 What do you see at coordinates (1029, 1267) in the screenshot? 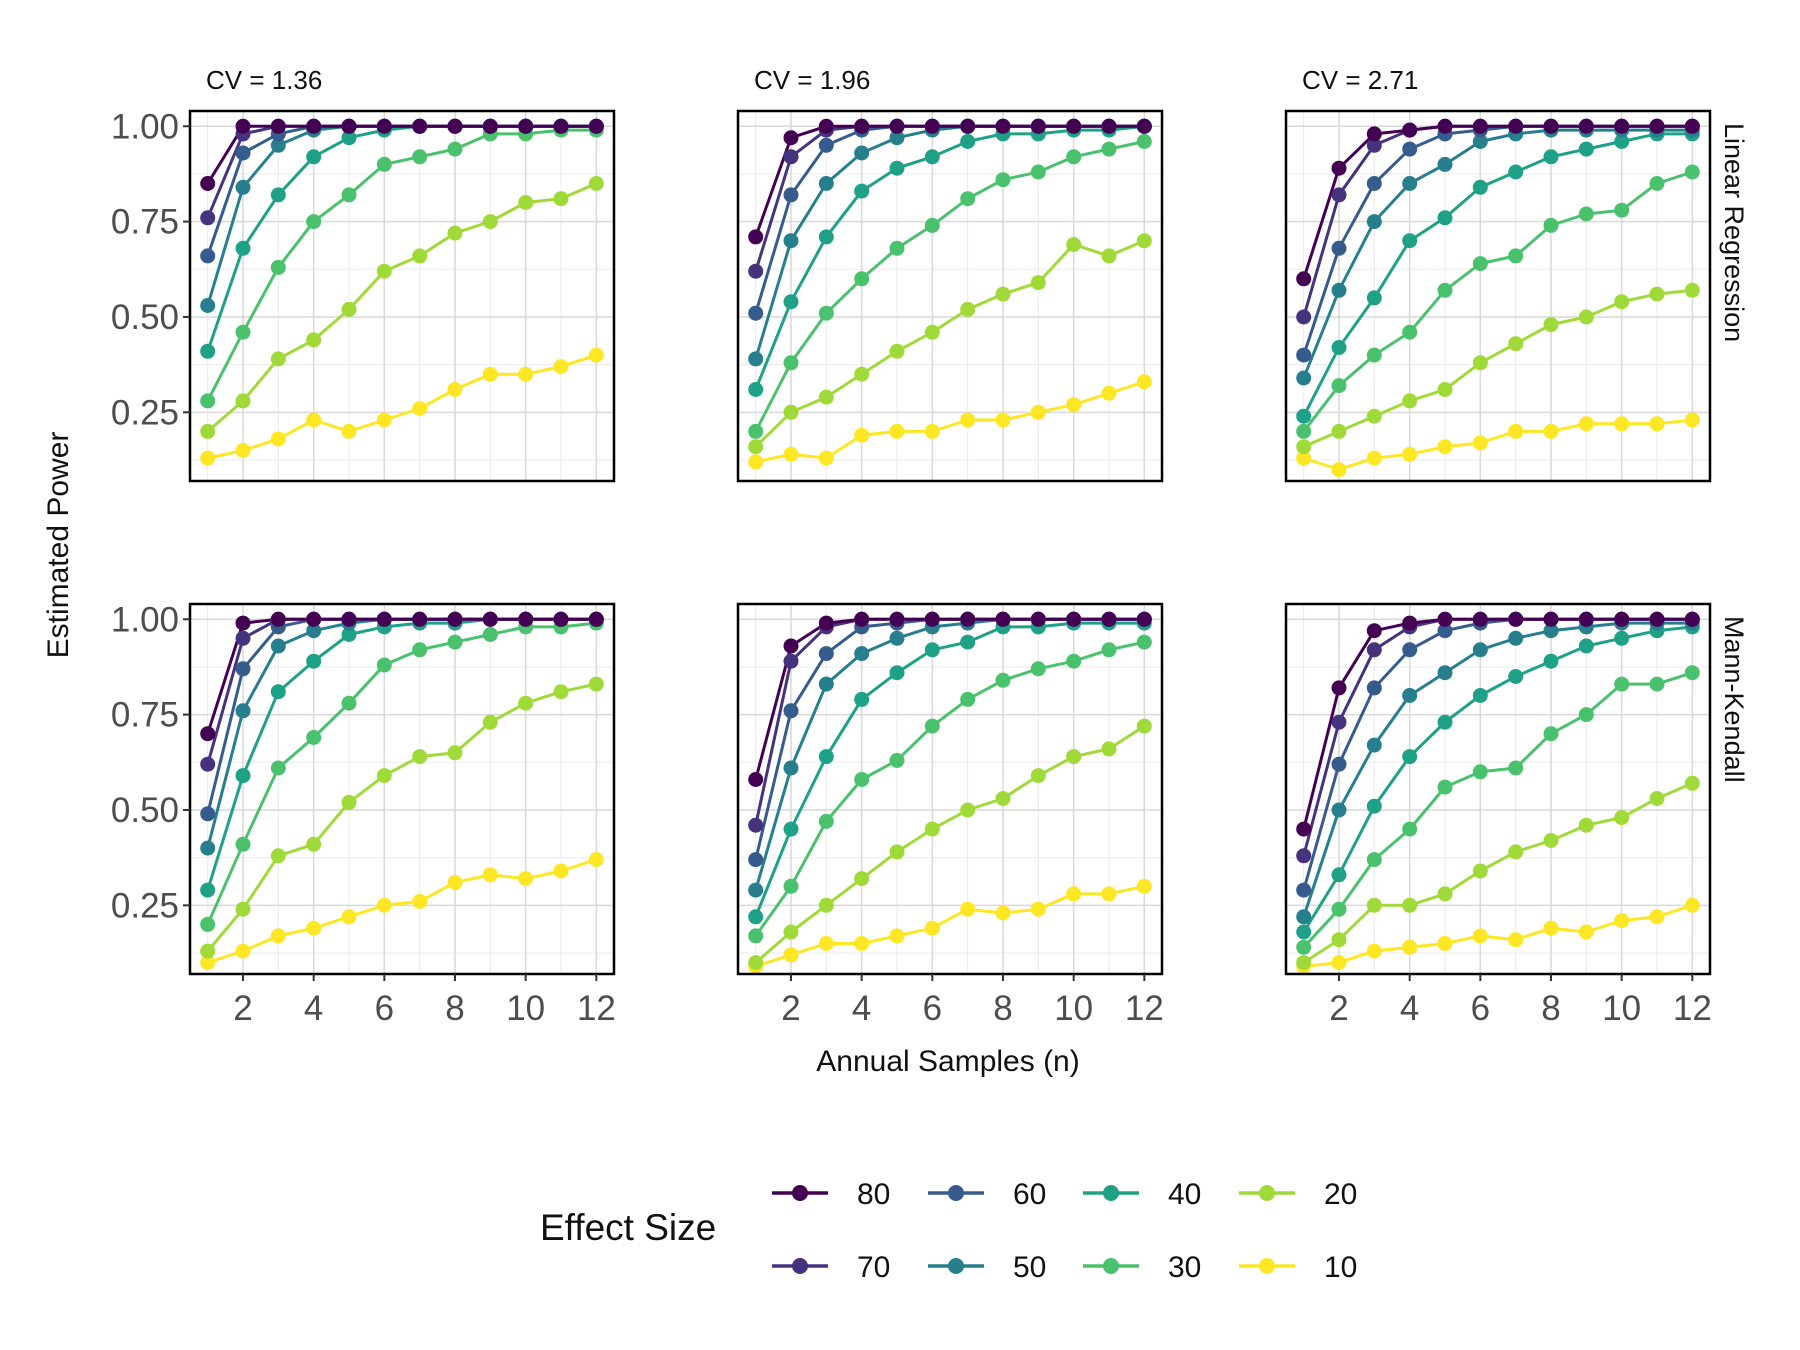
I see `legend-label: 50` at bounding box center [1029, 1267].